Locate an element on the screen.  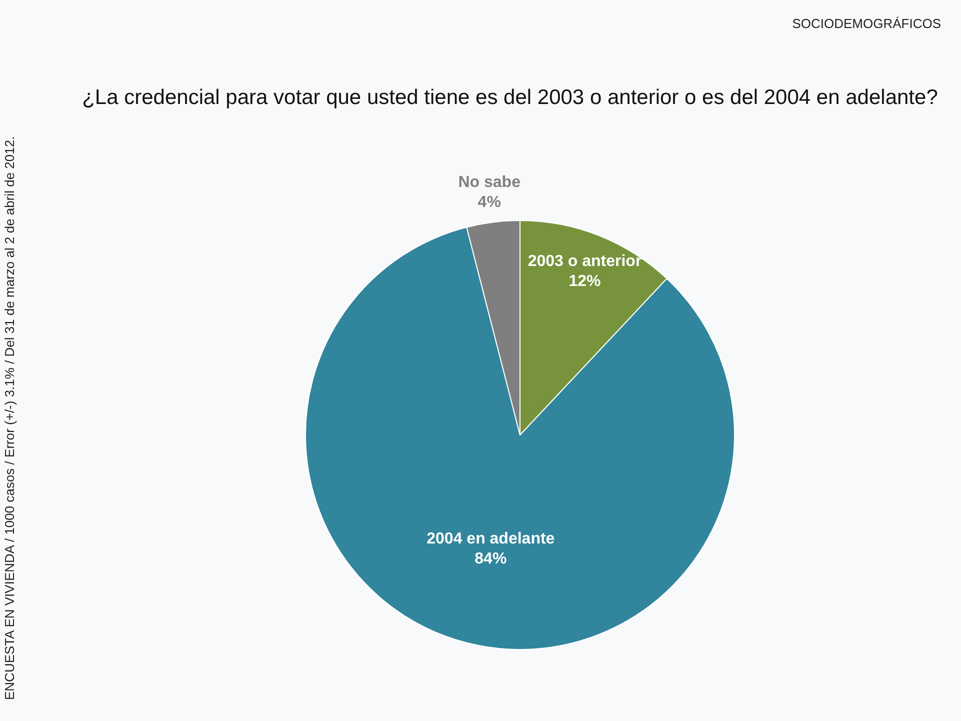
chart-title: ¿La credencial para votar que usted tiene es del 2003 o anterior o es del 2004 en adelante? is located at coordinates (510, 98).